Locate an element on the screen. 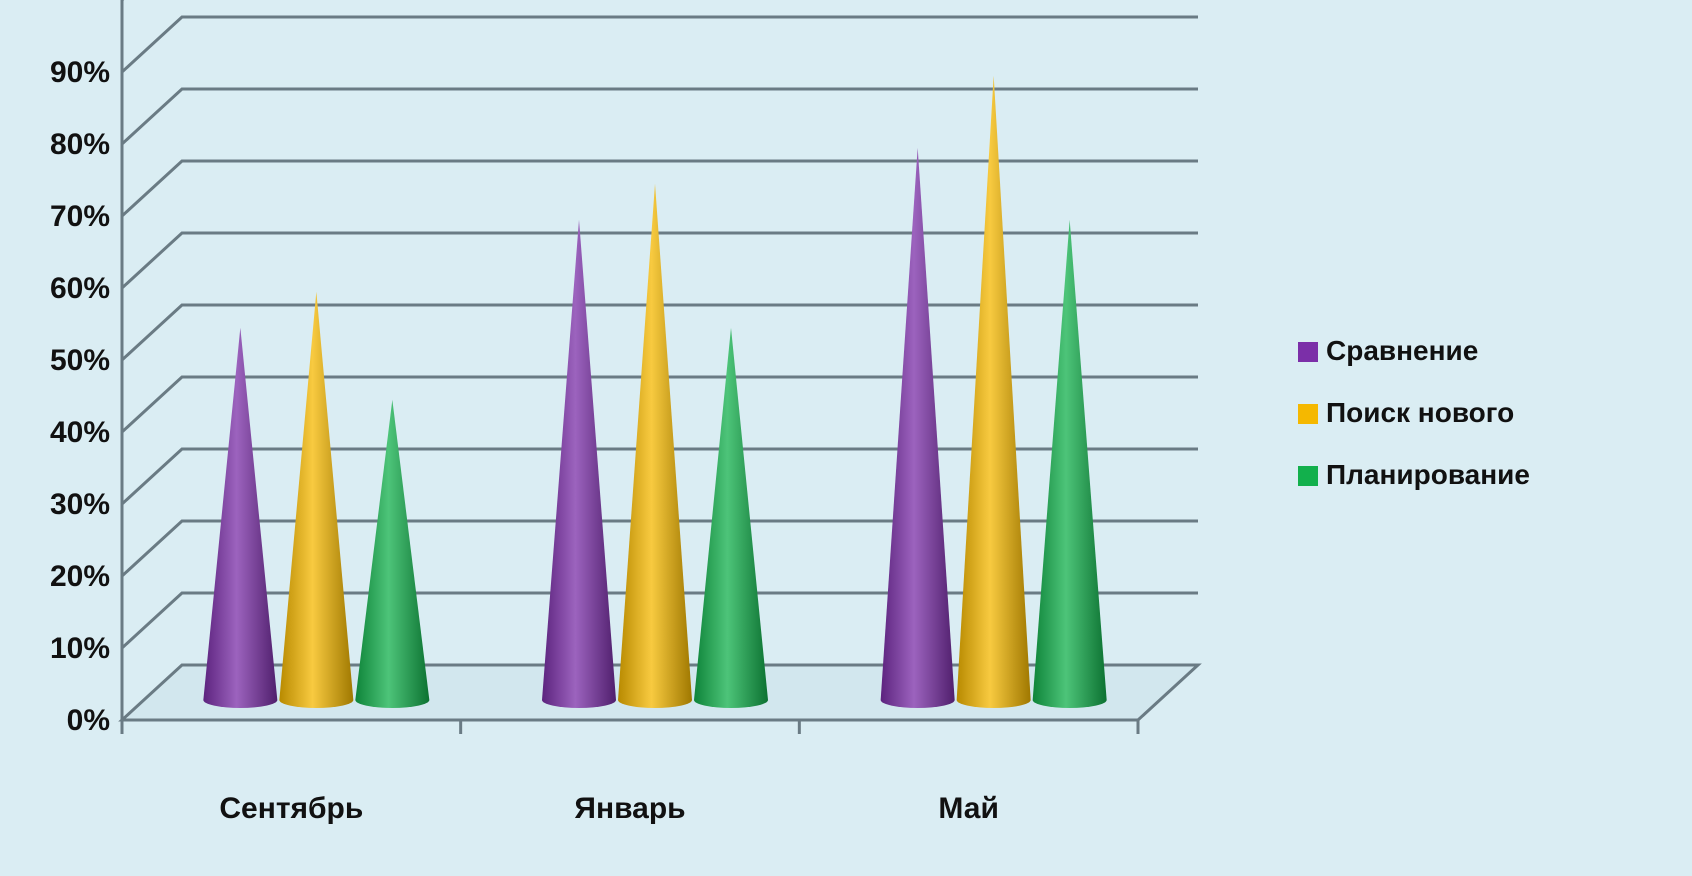  y-tick-label: 10% is located at coordinates (80, 648).